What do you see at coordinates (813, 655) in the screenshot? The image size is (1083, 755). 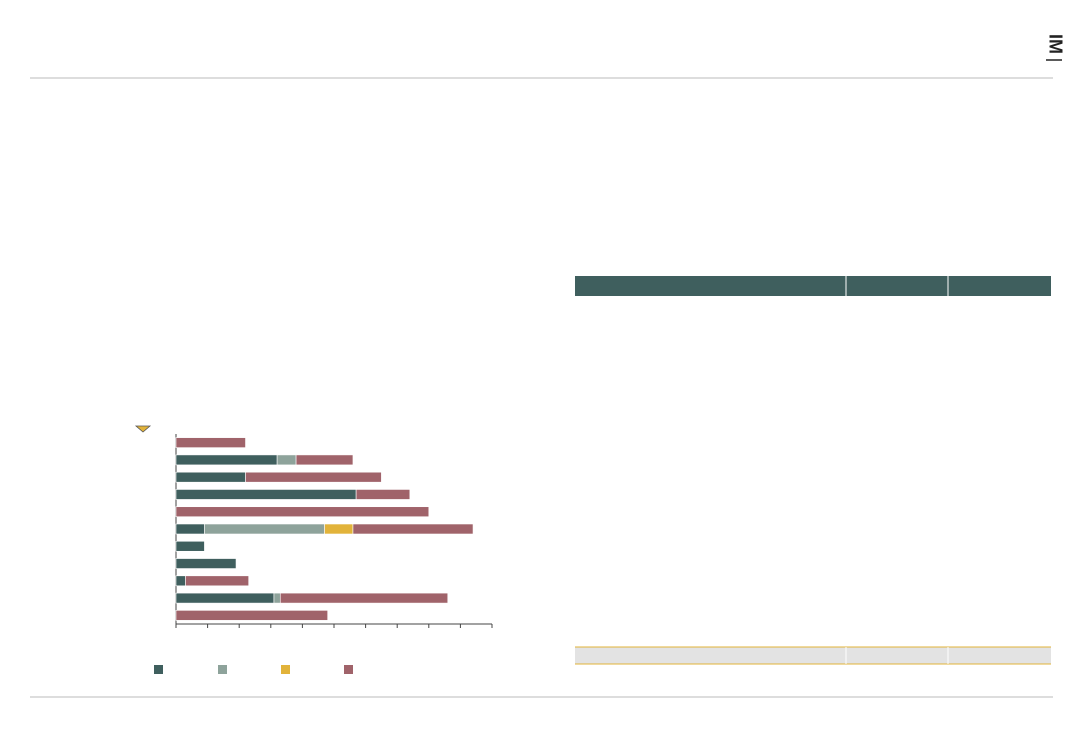 I see `table-total-row` at bounding box center [813, 655].